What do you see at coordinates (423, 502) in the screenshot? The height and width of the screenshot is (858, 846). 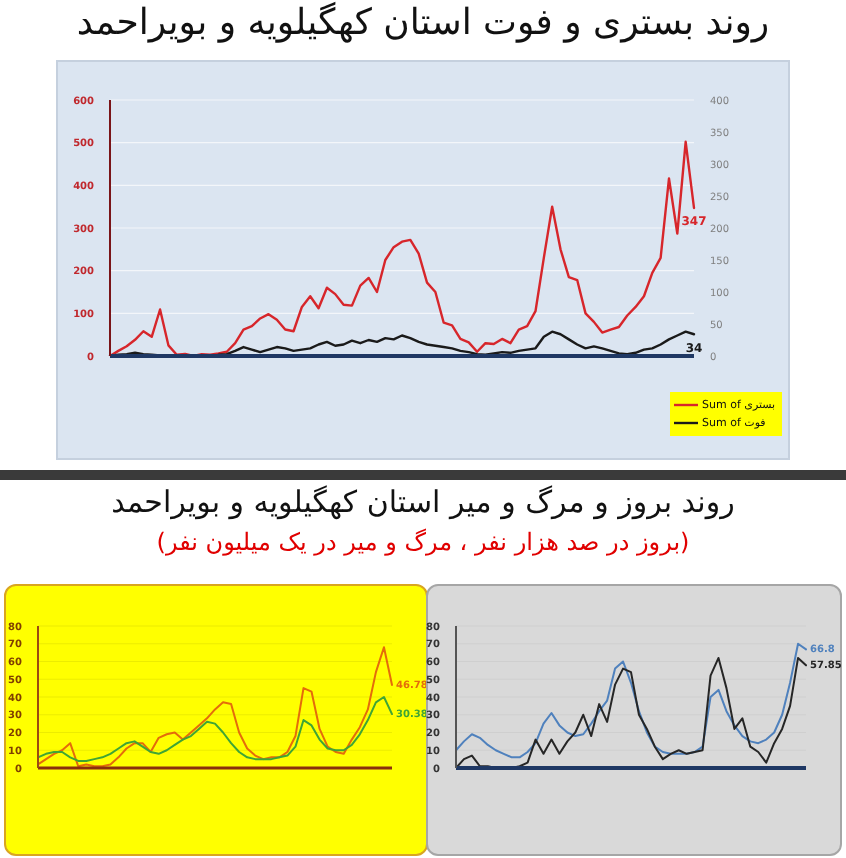 I see `chart-title: روند بروز و مرگ و میر استان کهگیلویه و بویراحمد` at bounding box center [423, 502].